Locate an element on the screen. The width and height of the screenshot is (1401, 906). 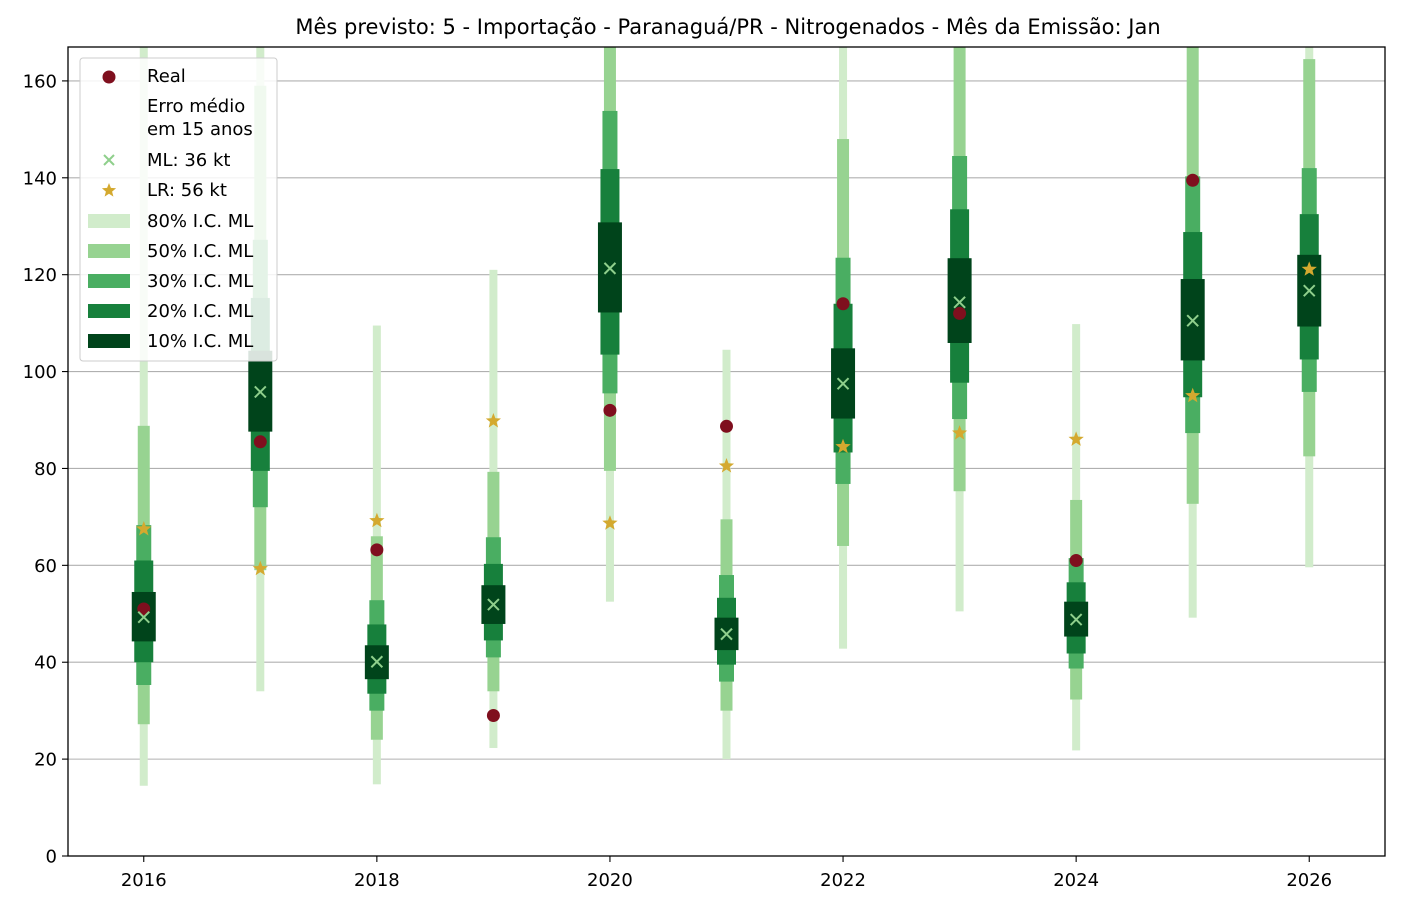
y-axis: 0 20 40 60 80 100 120 140 160 is located at coordinates (45, 469).